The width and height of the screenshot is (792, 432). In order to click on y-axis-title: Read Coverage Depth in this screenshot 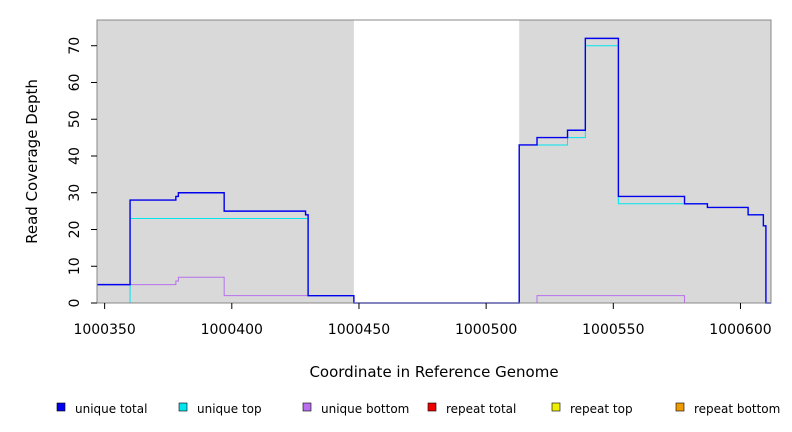, I will do `click(32, 161)`.